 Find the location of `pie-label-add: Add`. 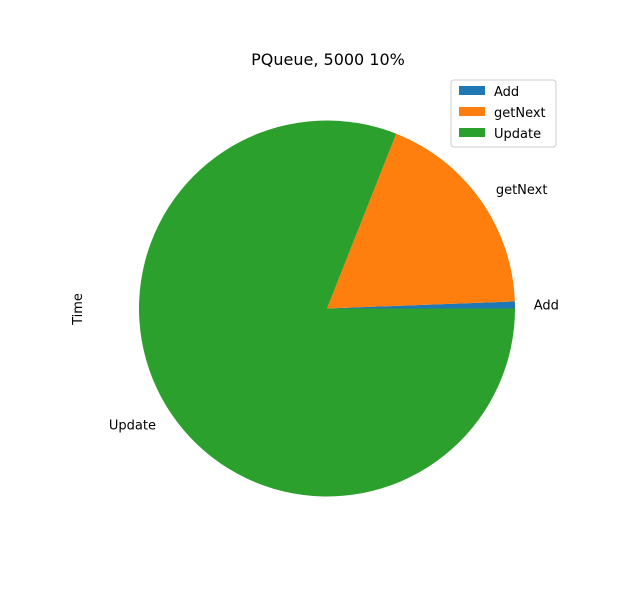

pie-label-add: Add is located at coordinates (546, 306).